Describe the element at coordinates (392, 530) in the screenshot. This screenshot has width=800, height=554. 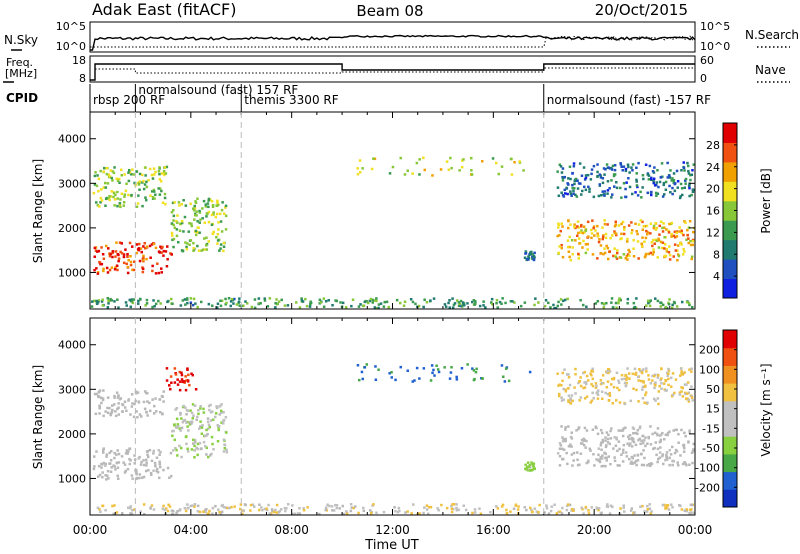
I see `x-tick-label: 12:00` at that location.